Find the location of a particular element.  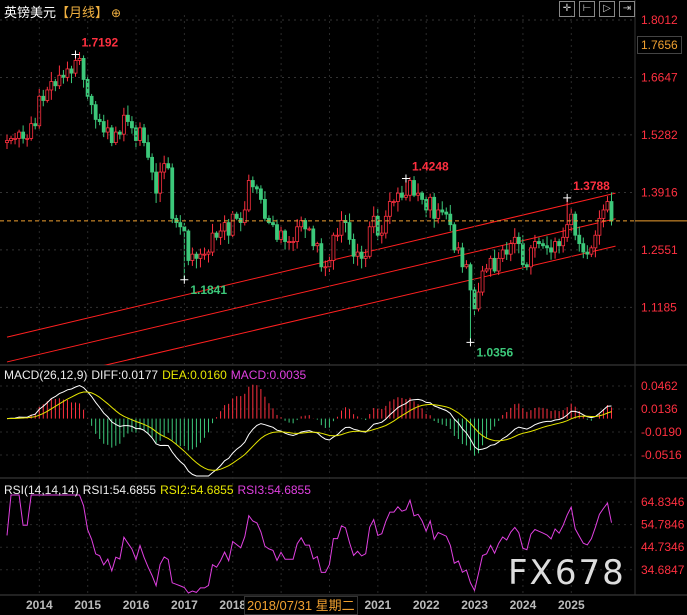

extreme-price-label: 1.0356 is located at coordinates (494, 352).